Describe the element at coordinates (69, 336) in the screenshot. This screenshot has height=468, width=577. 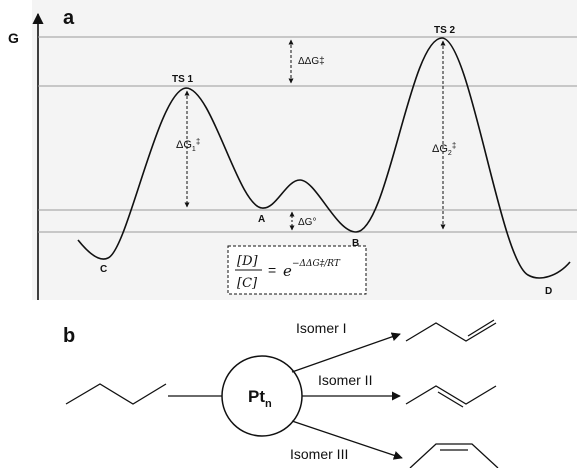
I see `panel-b-letter: b` at that location.